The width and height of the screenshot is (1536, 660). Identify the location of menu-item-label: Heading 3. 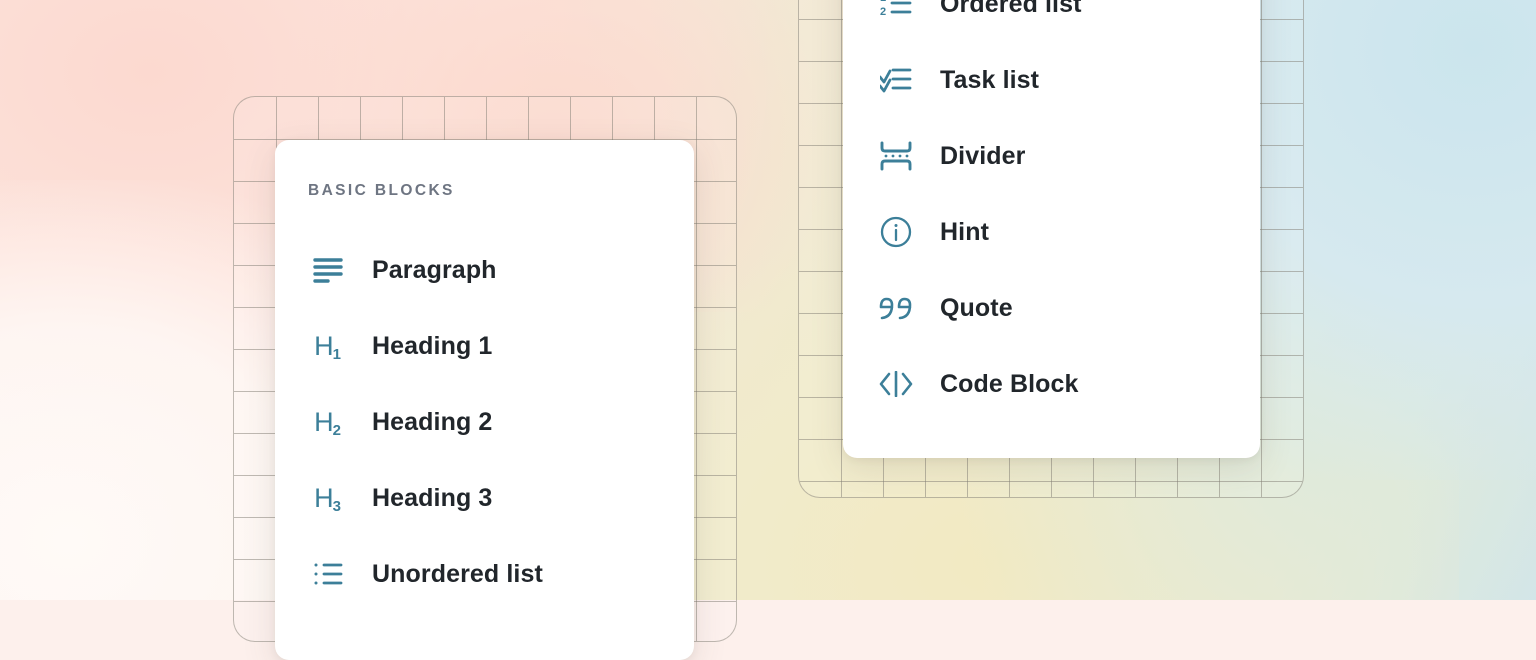
(432, 497).